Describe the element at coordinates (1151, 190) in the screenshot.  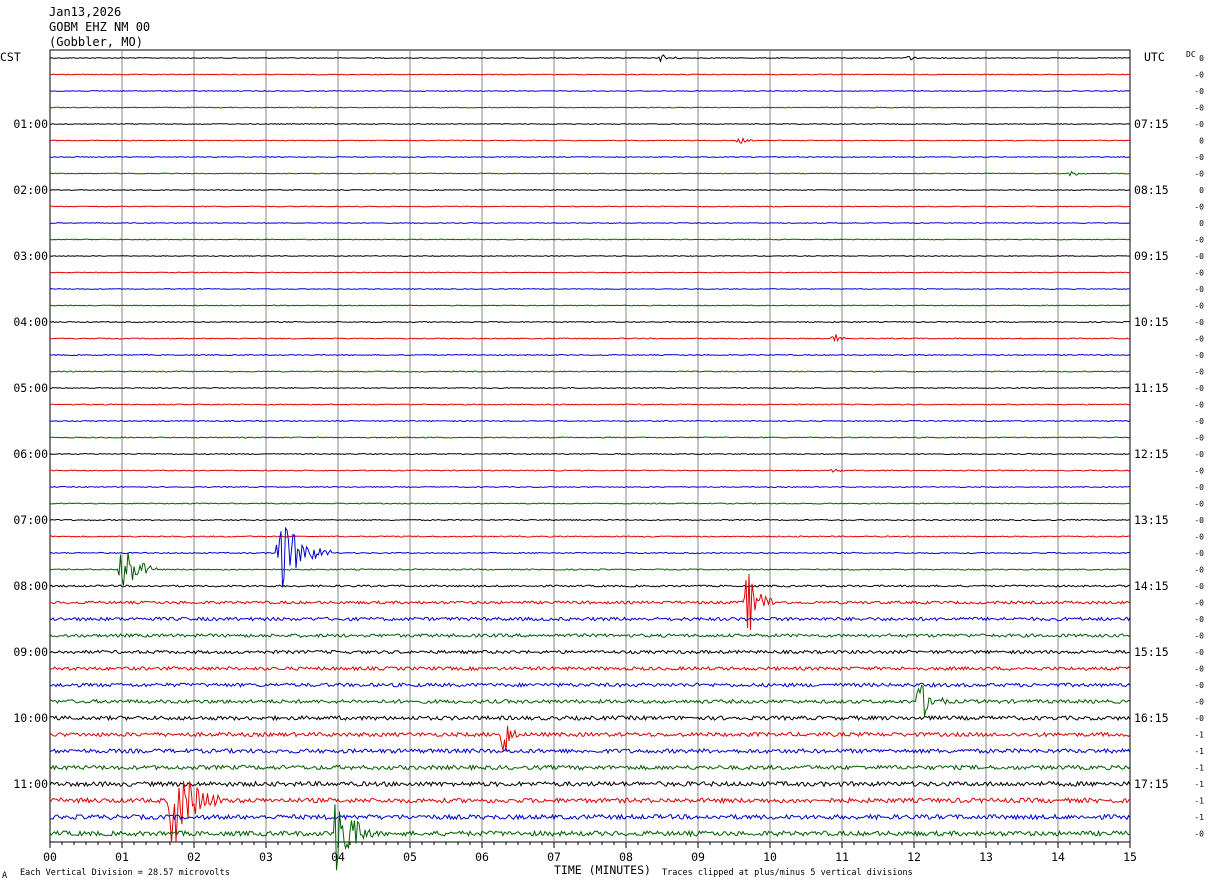
I see `right-hour-label: 08:15` at that location.